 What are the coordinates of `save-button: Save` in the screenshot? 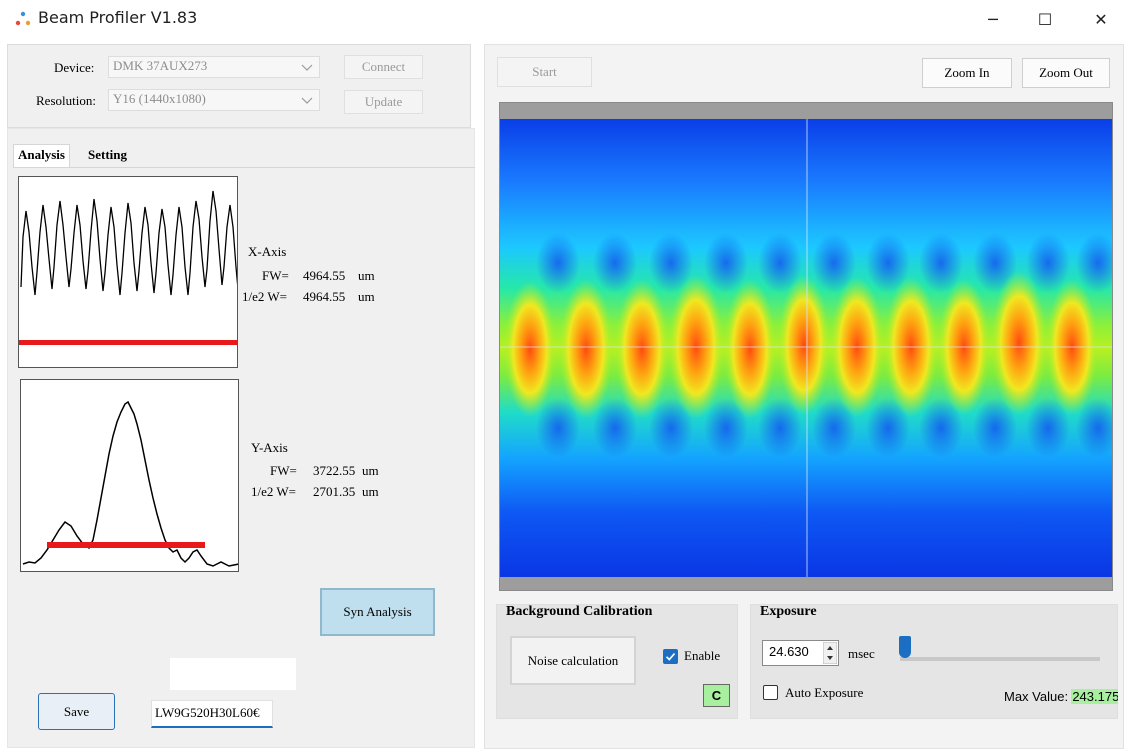 It's located at (76, 711).